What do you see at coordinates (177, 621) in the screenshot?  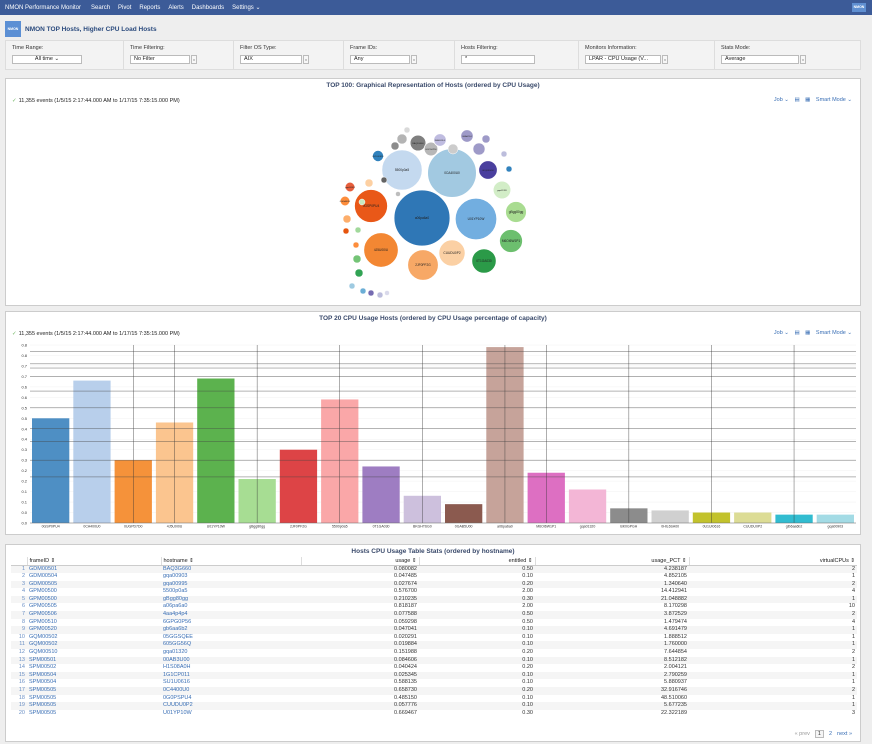 I see `row-hostname: 6GPG0P56` at bounding box center [177, 621].